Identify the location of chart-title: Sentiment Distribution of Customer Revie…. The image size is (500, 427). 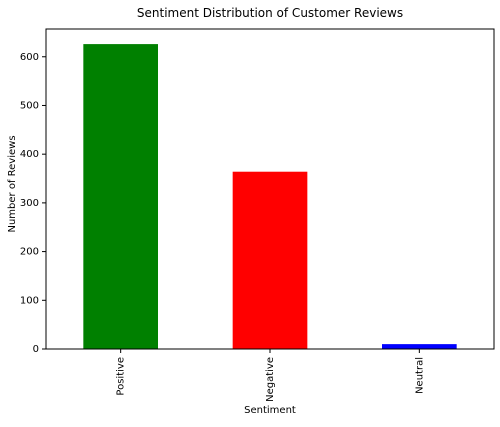
(270, 13).